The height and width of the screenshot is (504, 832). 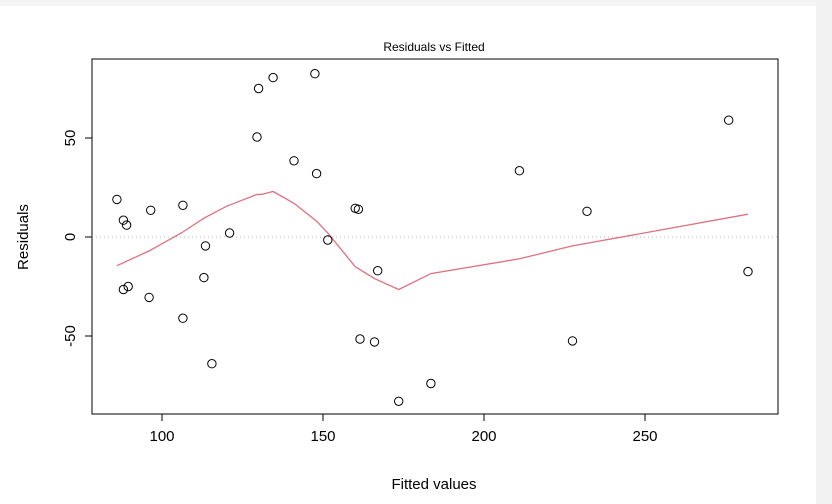 What do you see at coordinates (322, 436) in the screenshot?
I see `x-tick-label: 150` at bounding box center [322, 436].